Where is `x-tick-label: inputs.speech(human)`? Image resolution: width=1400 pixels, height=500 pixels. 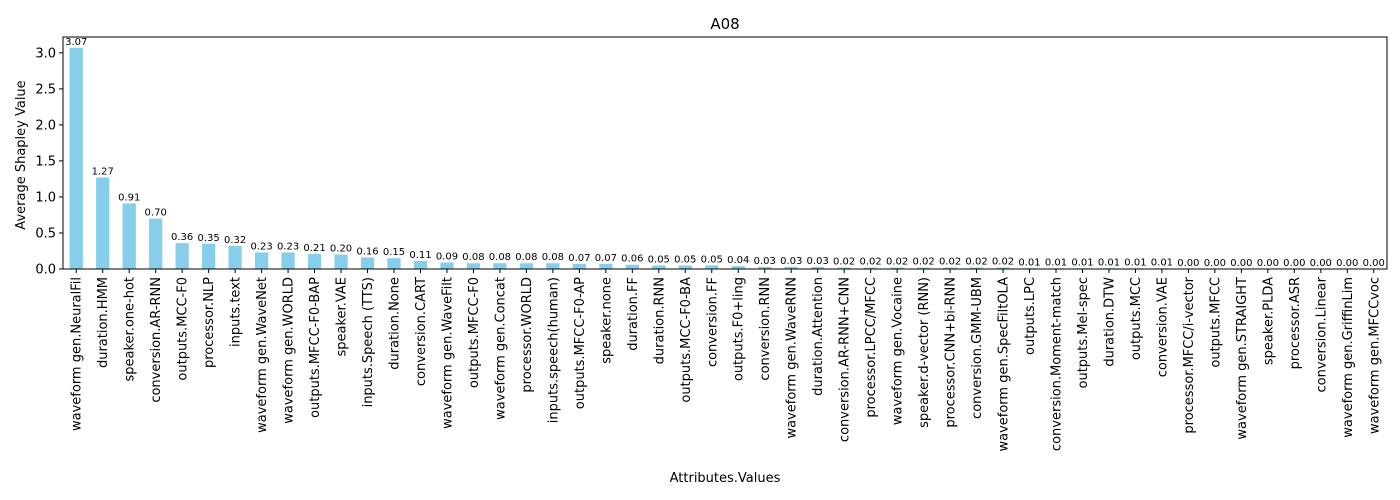 x-tick-label: inputs.speech(human) is located at coordinates (553, 350).